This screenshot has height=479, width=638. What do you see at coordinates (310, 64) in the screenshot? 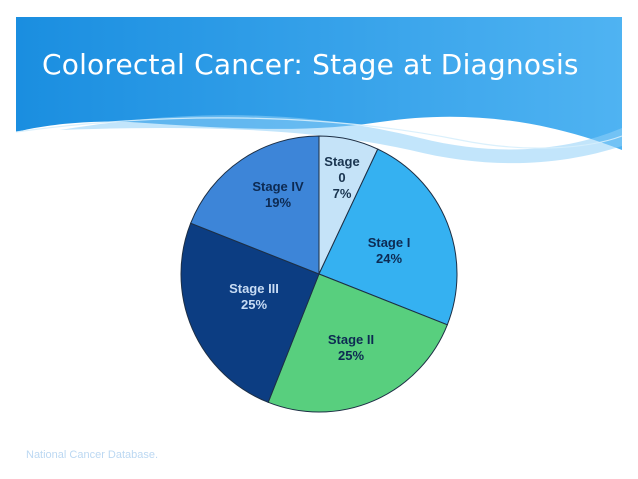
I see `slide-title: Colorectal Cancer: Stage at Diagnosis` at bounding box center [310, 64].